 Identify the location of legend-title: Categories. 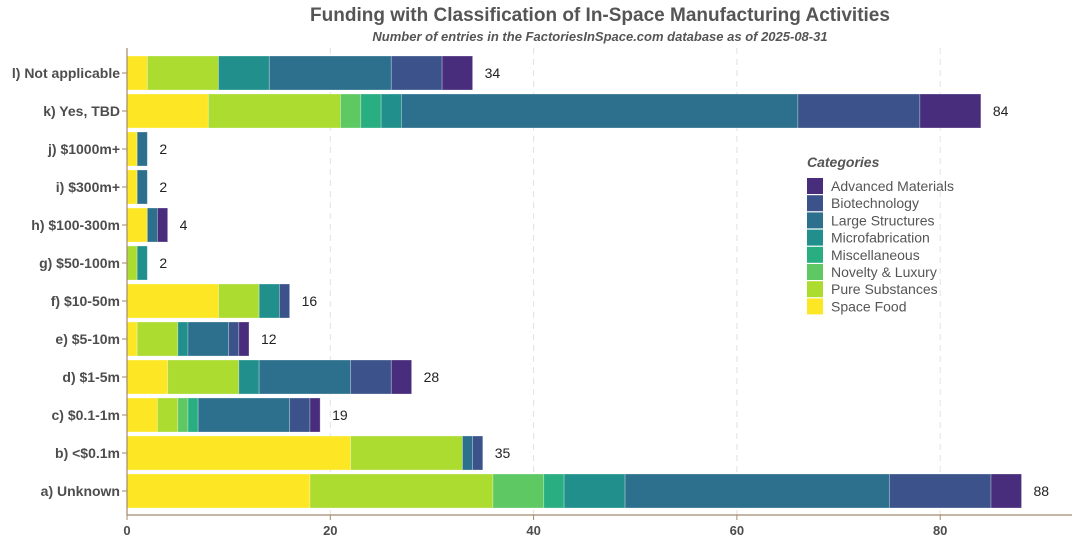
(843, 162).